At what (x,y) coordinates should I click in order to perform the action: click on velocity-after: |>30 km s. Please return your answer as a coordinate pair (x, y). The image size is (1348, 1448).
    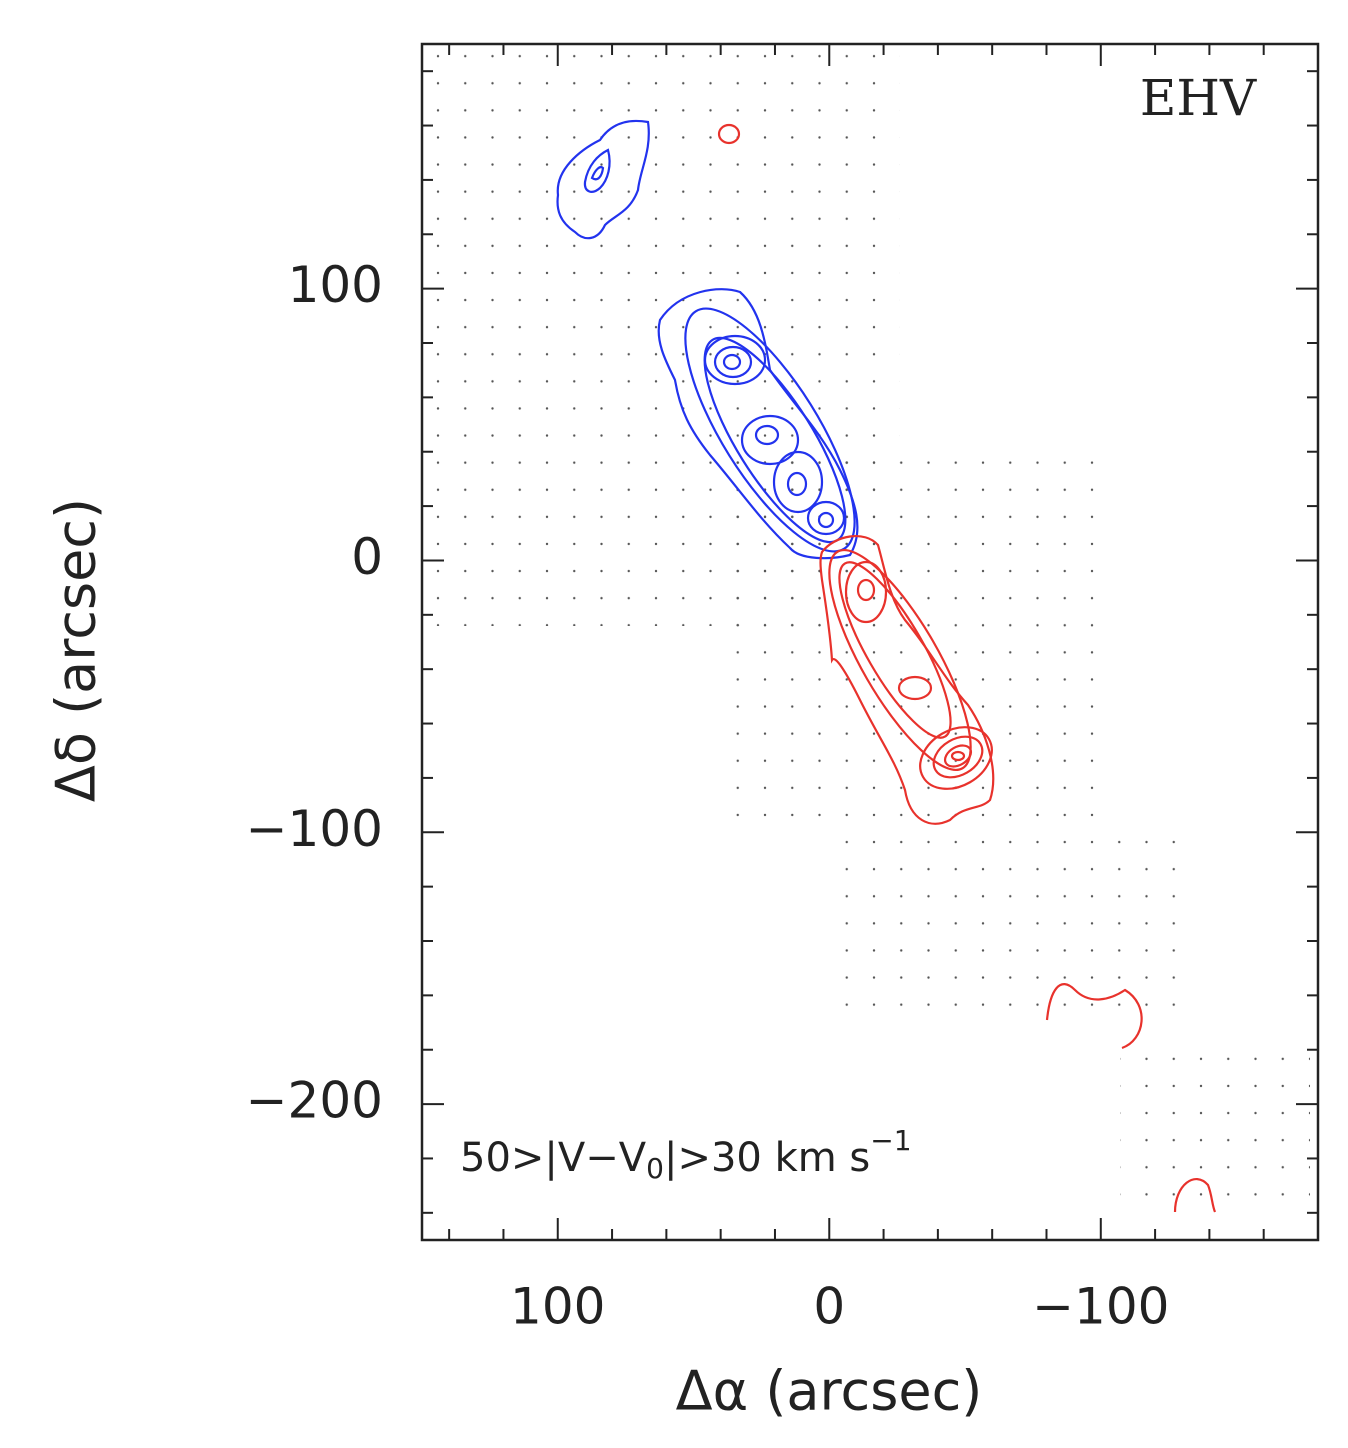
    Looking at the image, I should click on (767, 1158).